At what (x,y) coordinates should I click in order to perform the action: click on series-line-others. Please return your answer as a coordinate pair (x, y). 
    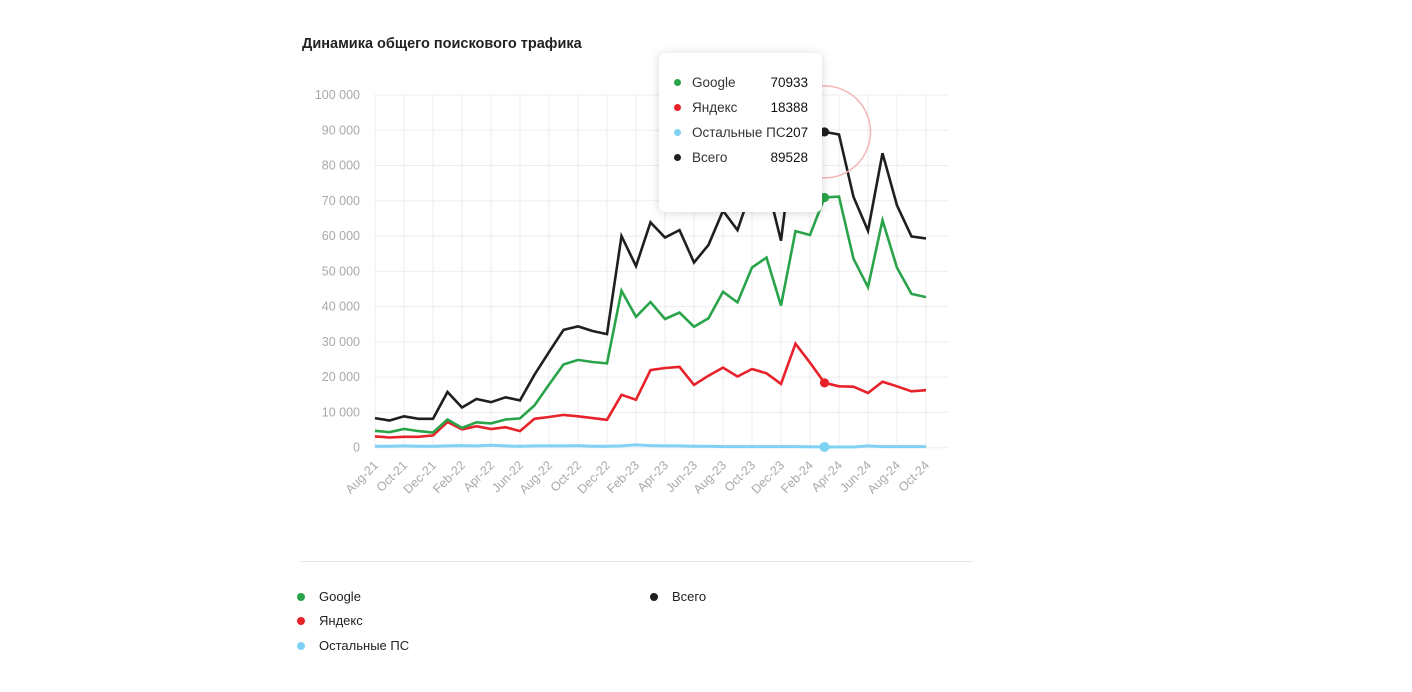
    Looking at the image, I should click on (650, 446).